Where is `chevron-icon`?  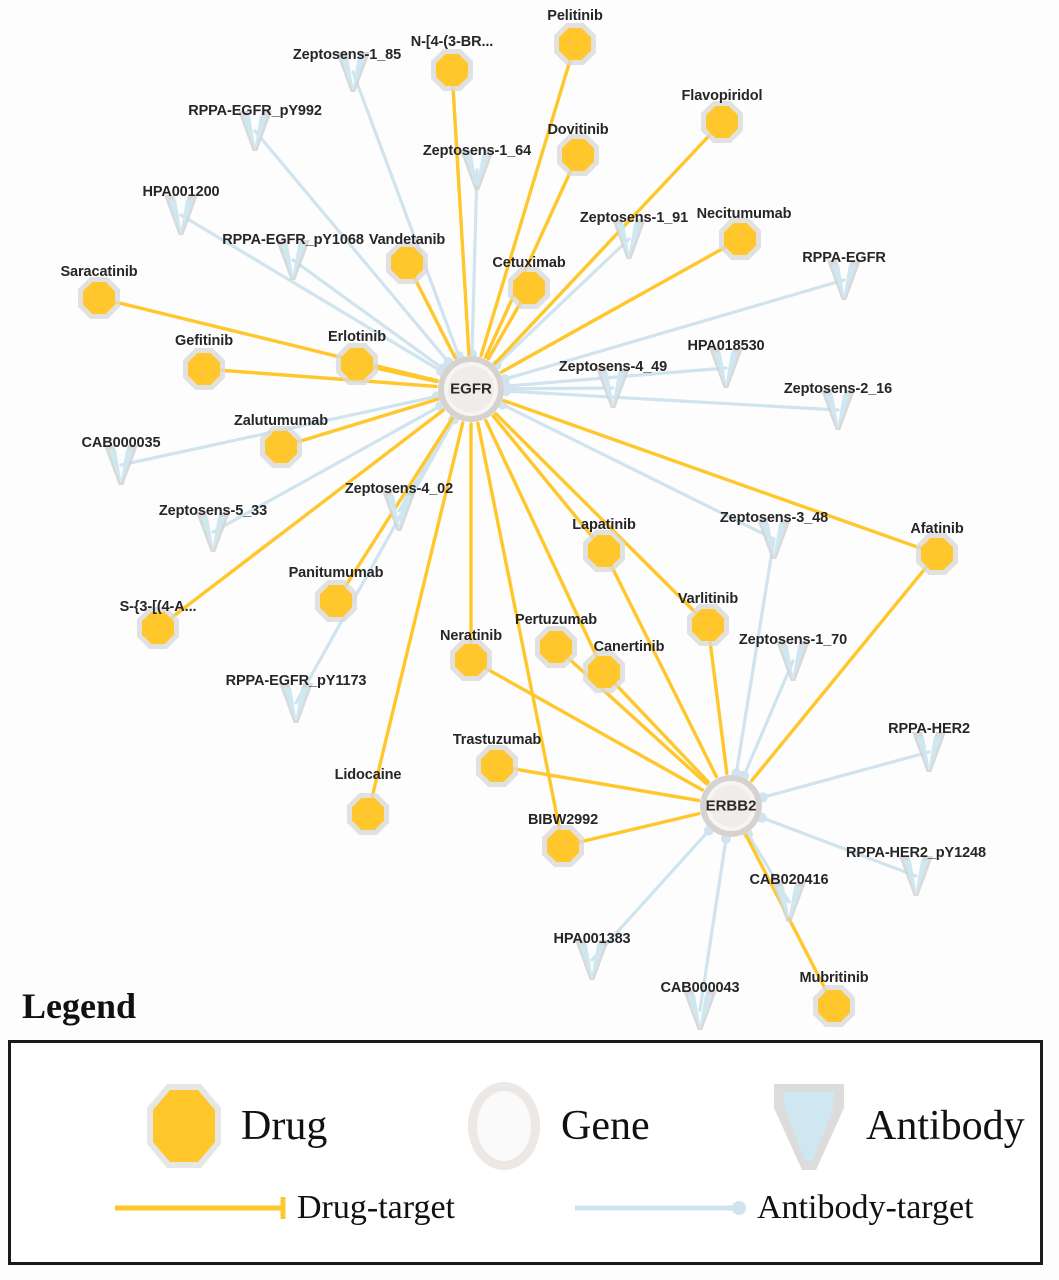 chevron-icon is located at coordinates (809, 1127).